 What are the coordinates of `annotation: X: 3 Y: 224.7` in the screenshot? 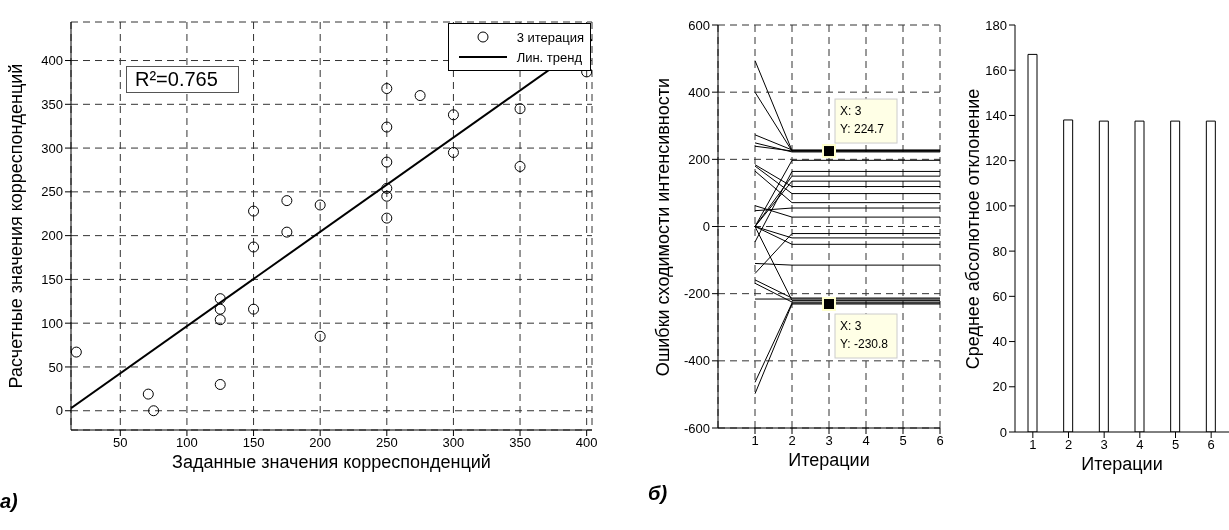 It's located at (862, 120).